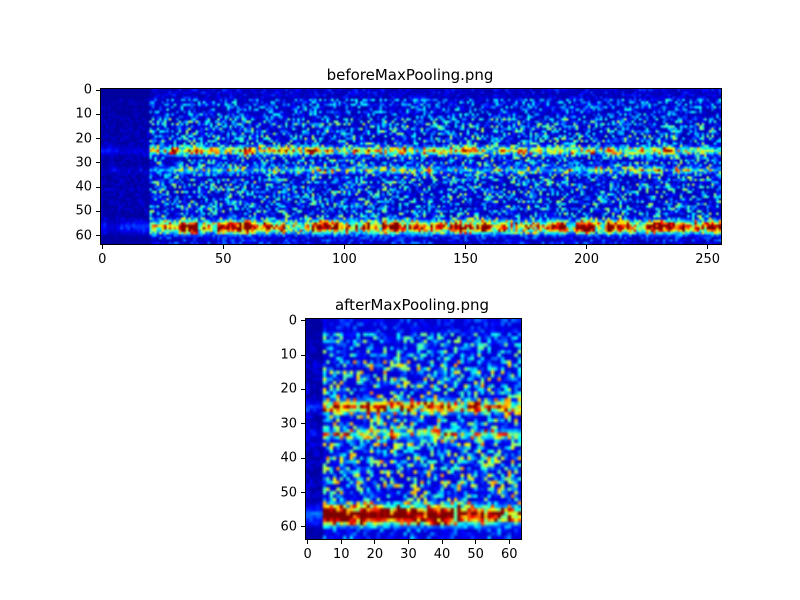  I want to click on x-tick-label: 60, so click(509, 554).